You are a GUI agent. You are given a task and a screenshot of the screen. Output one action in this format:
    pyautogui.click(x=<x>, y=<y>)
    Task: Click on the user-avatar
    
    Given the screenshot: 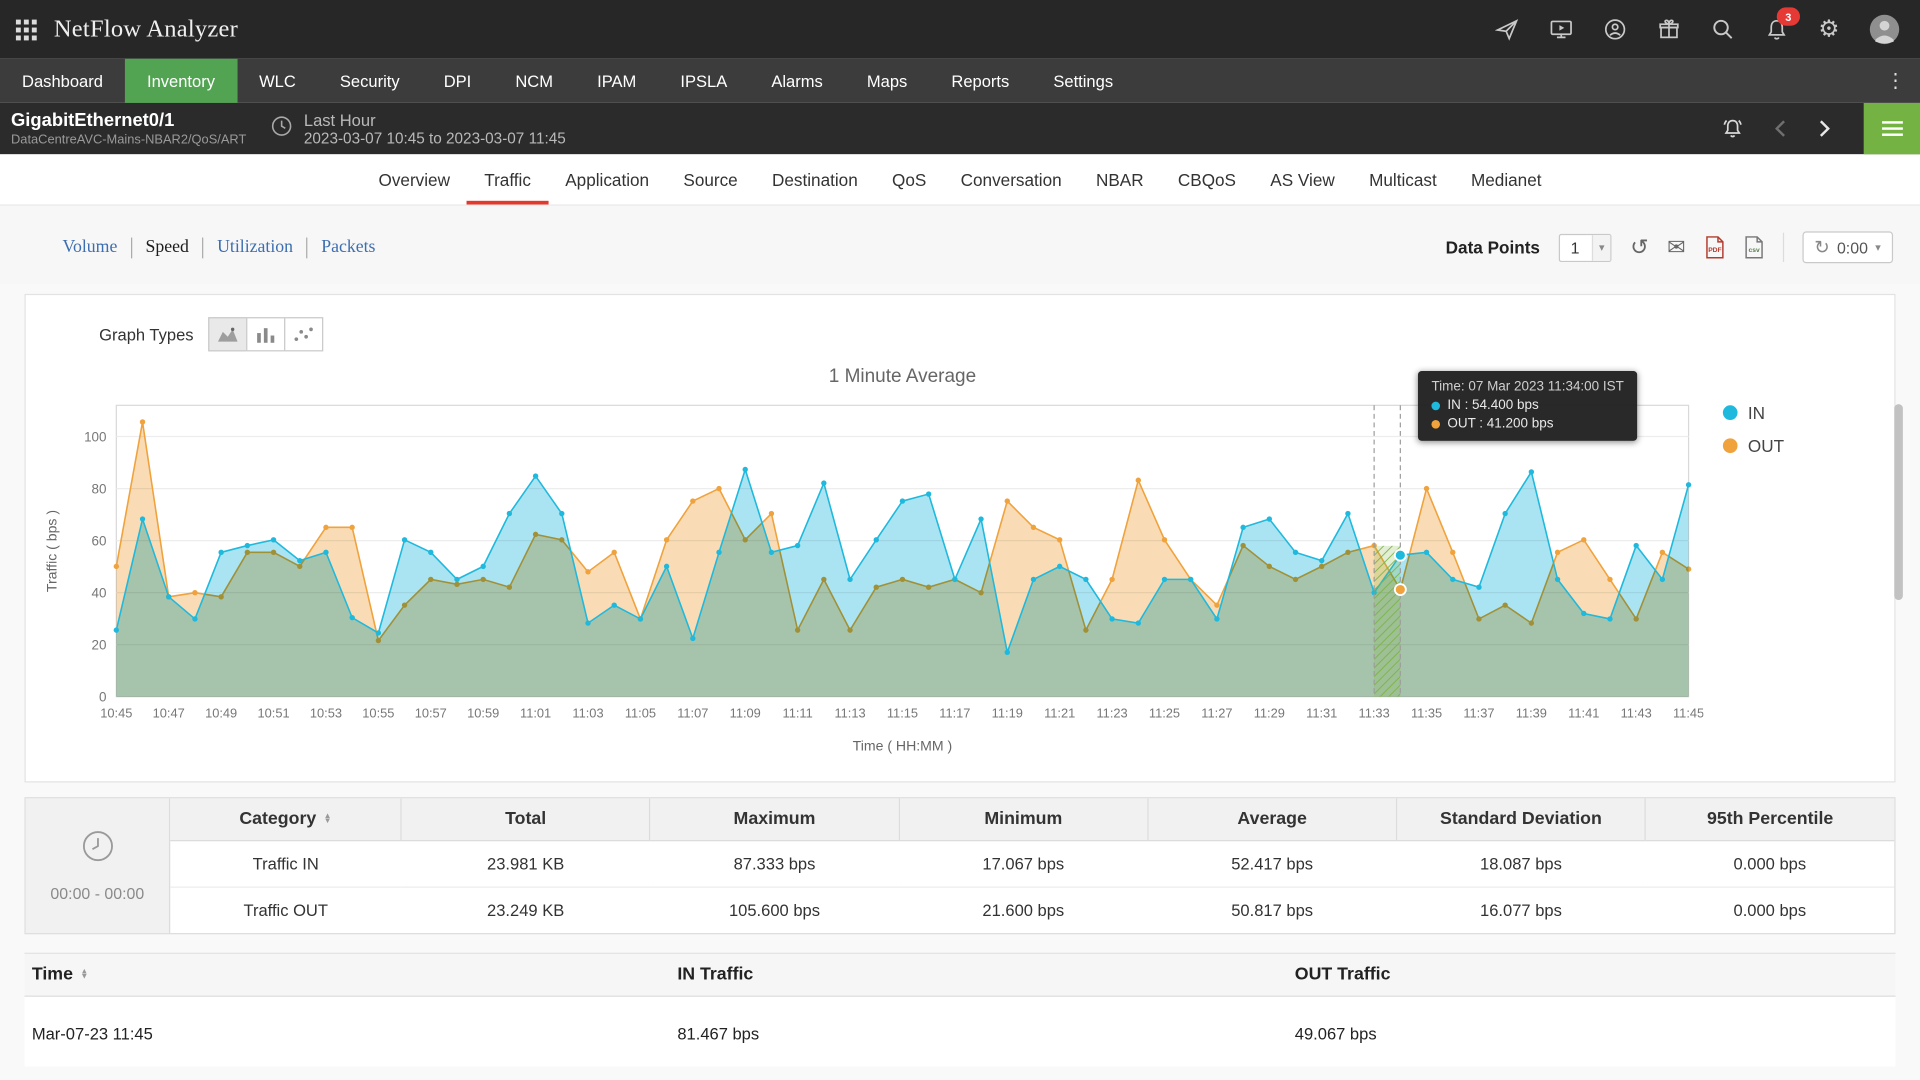 What is the action you would take?
    pyautogui.click(x=1885, y=29)
    